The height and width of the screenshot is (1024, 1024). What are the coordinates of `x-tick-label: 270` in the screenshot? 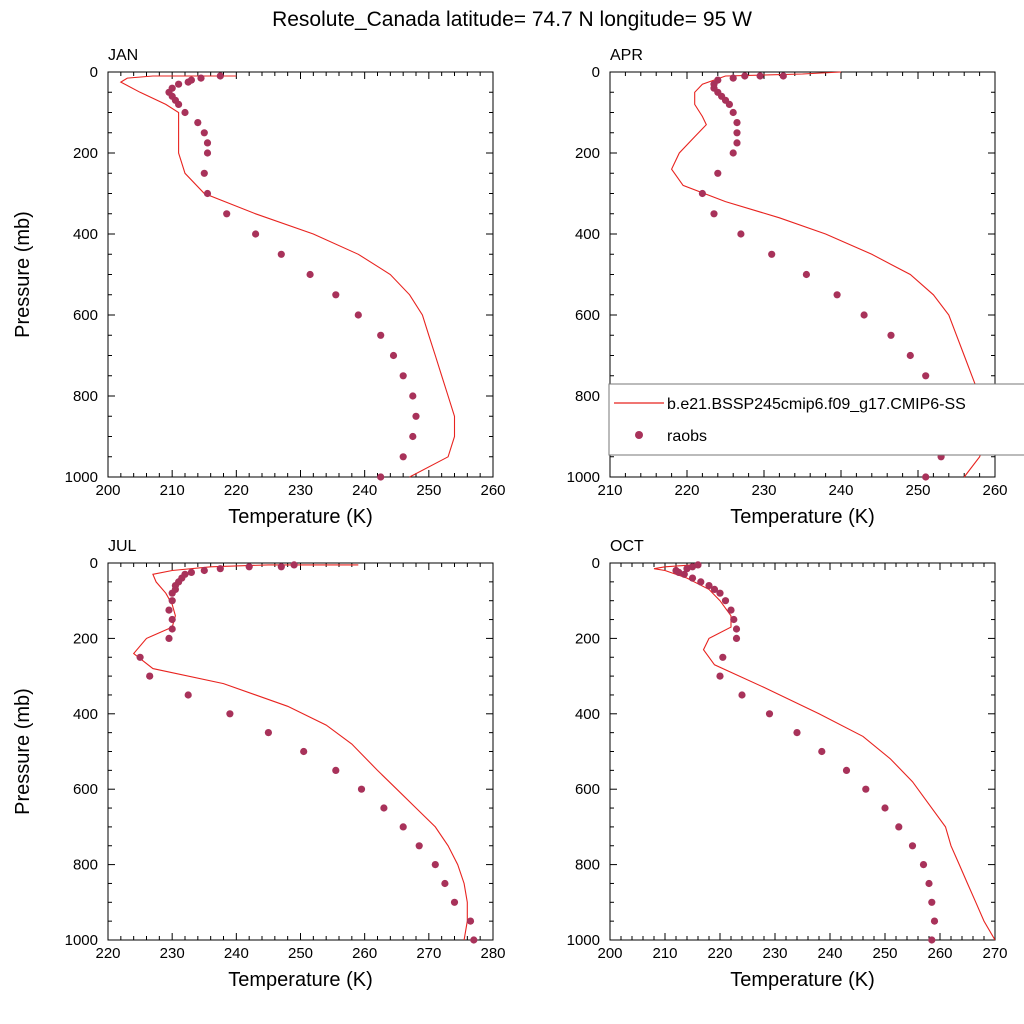 It's located at (994, 953).